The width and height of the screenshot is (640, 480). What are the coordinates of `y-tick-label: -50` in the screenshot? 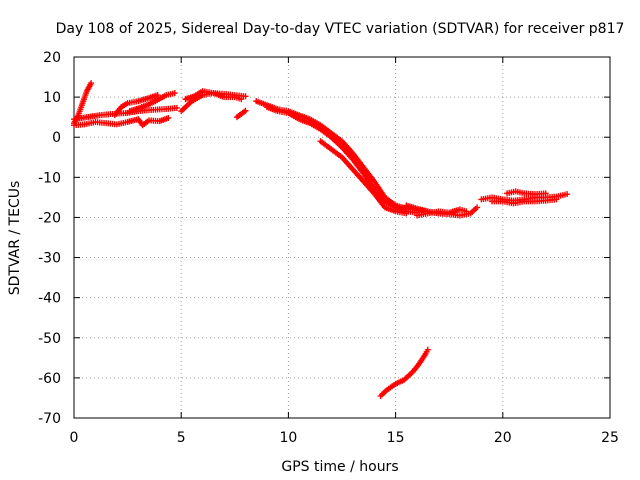 It's located at (49, 339).